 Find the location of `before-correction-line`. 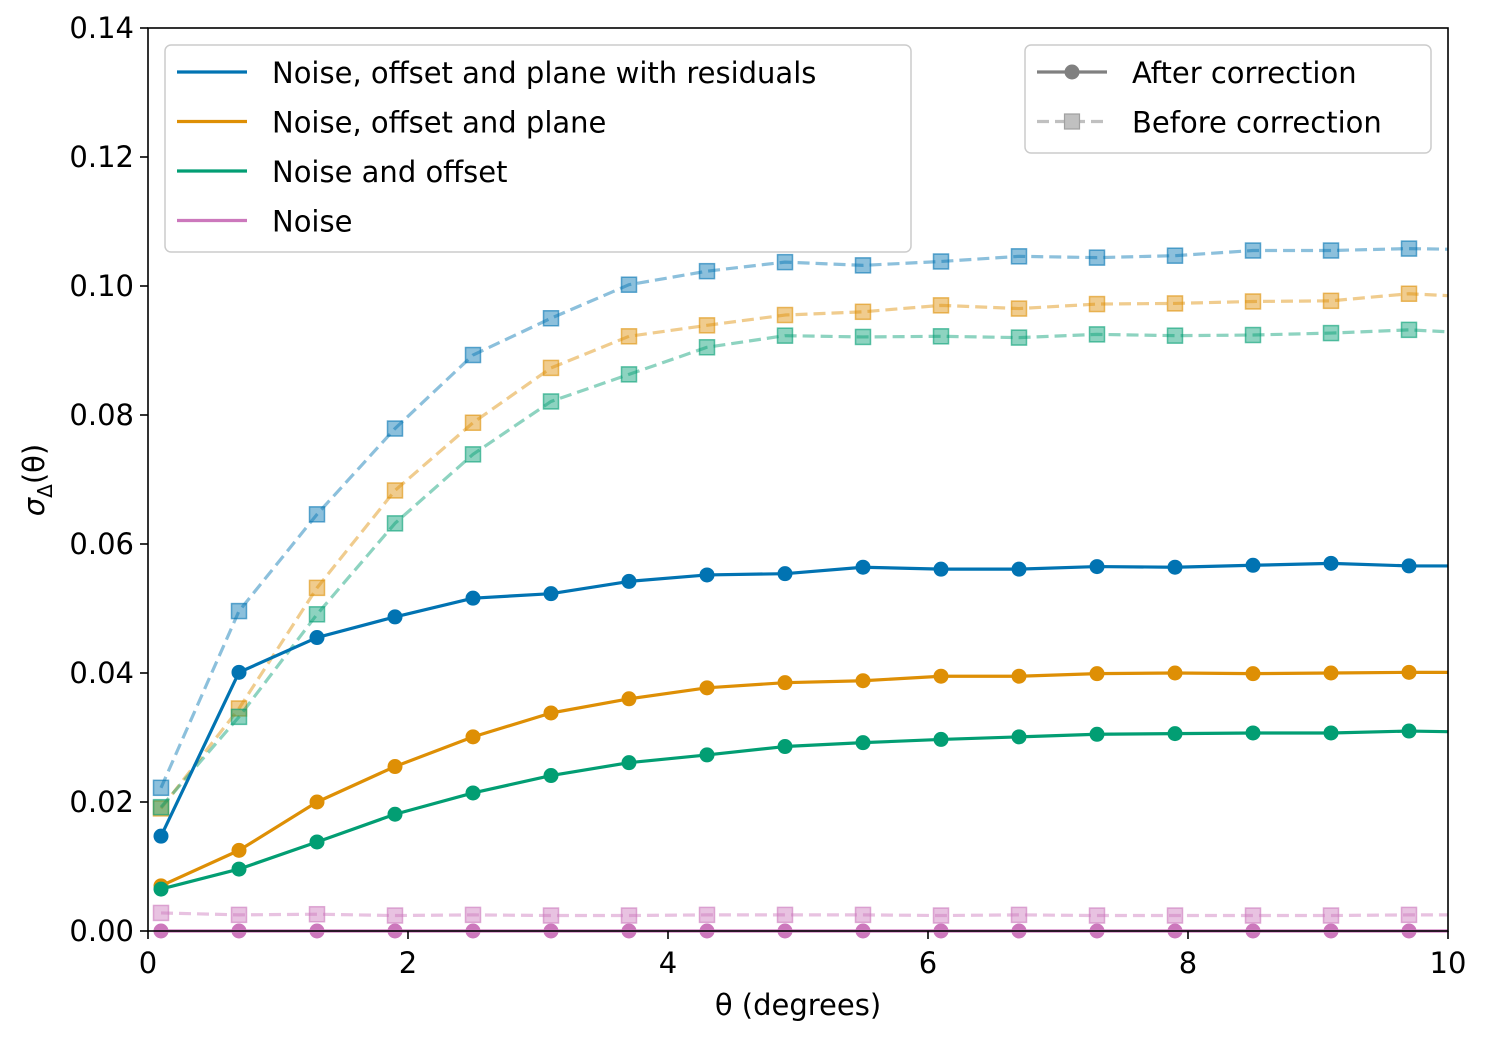

before-correction-line is located at coordinates (804, 914).